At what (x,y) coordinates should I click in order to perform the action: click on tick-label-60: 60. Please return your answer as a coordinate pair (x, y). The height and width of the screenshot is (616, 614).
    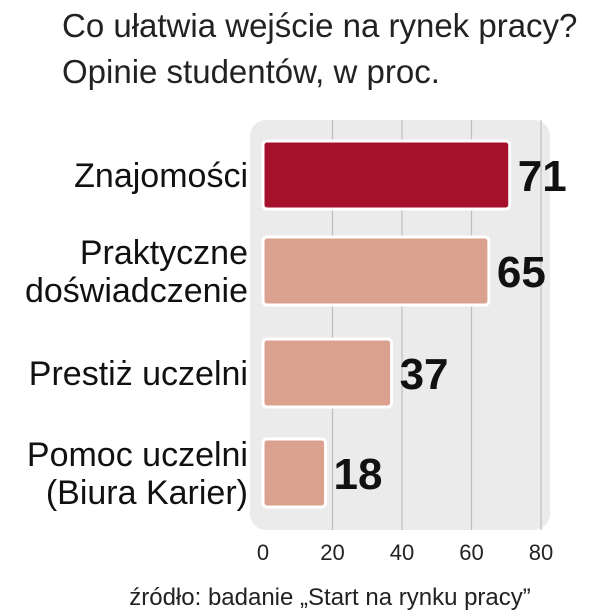
    Looking at the image, I should click on (471, 552).